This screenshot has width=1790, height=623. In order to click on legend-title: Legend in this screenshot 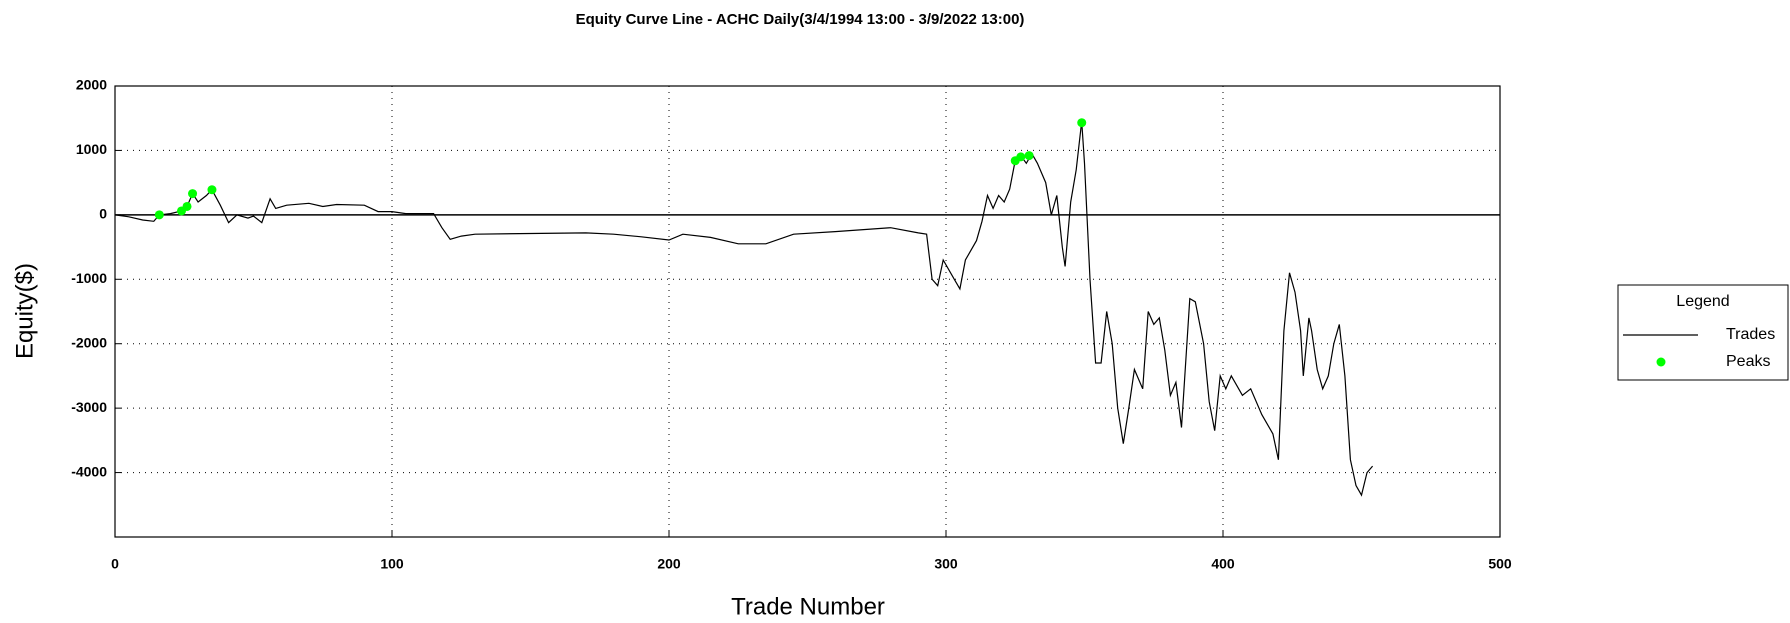, I will do `click(1702, 301)`.